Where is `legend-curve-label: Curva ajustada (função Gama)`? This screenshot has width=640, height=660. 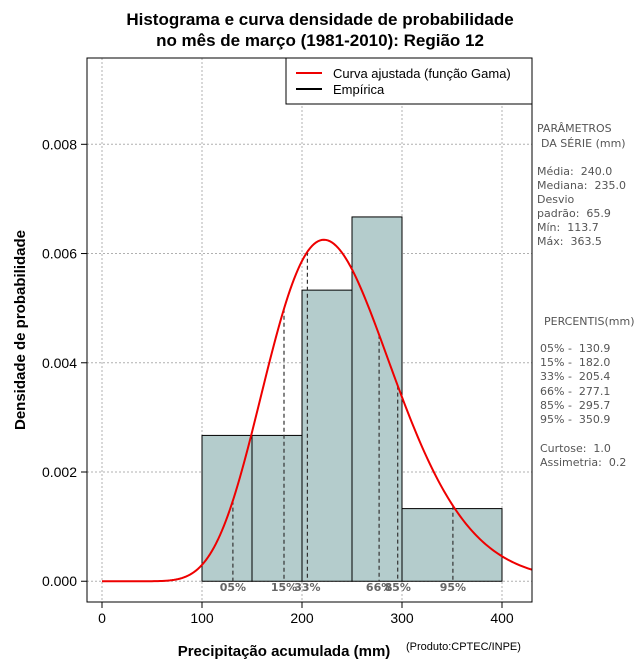
legend-curve-label: Curva ajustada (função Gama) is located at coordinates (422, 73).